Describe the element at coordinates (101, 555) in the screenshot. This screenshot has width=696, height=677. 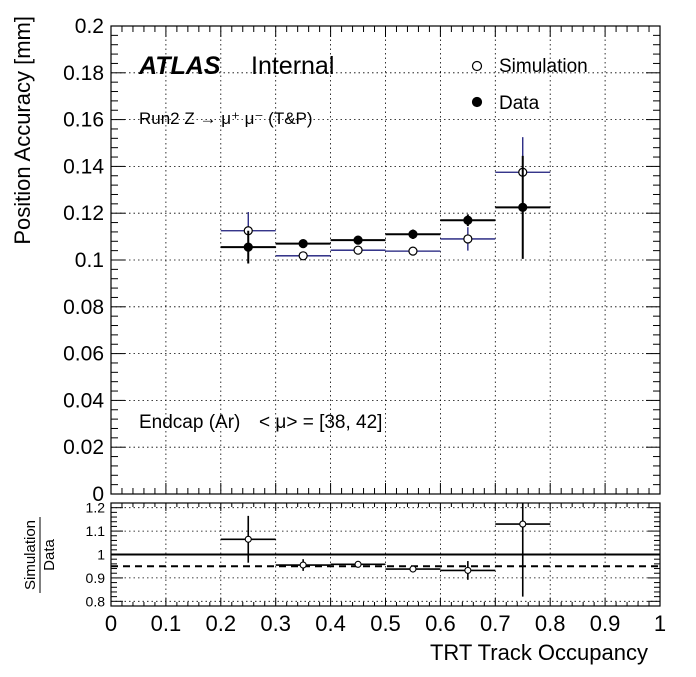
I see `ratio-y-tick-label: 1` at that location.